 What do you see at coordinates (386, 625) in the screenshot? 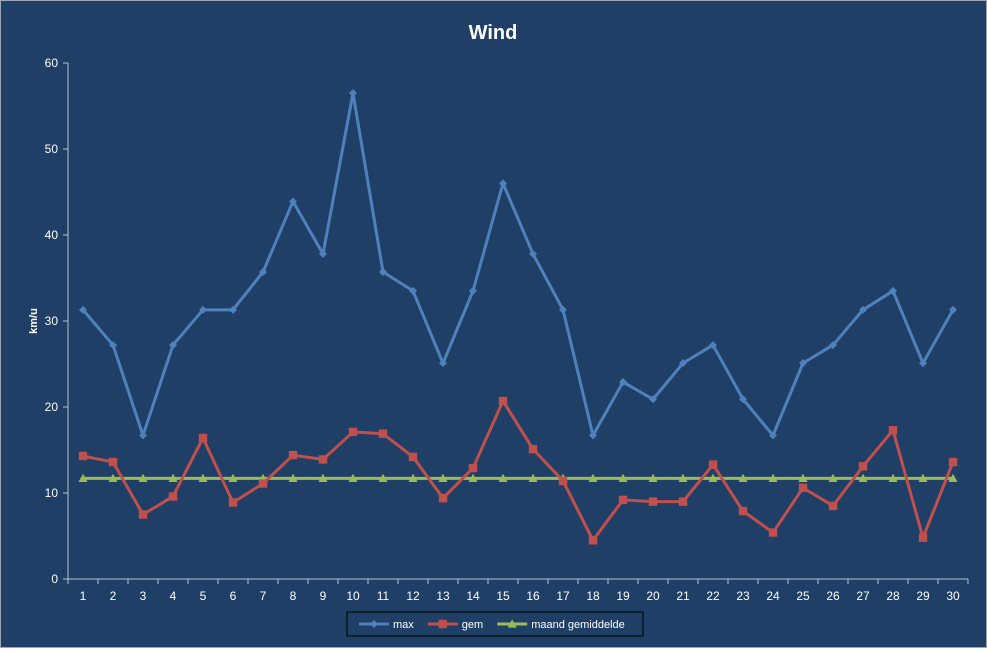
I see `legend-item: max` at bounding box center [386, 625].